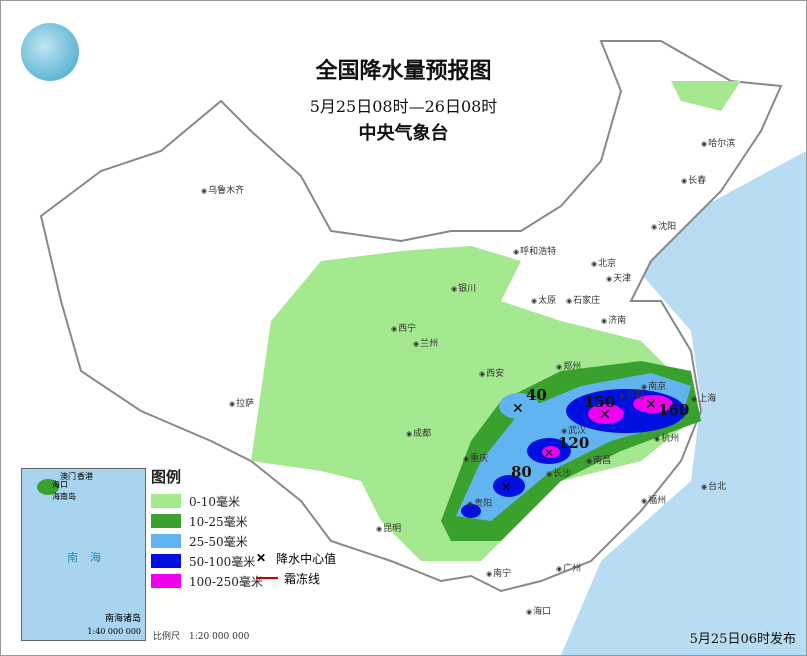 This screenshot has width=807, height=656. What do you see at coordinates (267, 578) in the screenshot?
I see `frost-line-icon` at bounding box center [267, 578].